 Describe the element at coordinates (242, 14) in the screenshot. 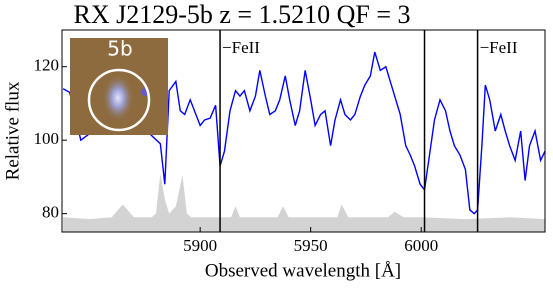

I see `chart-title: RX J2129-5b z = 1.5210 QF = 3` at that location.